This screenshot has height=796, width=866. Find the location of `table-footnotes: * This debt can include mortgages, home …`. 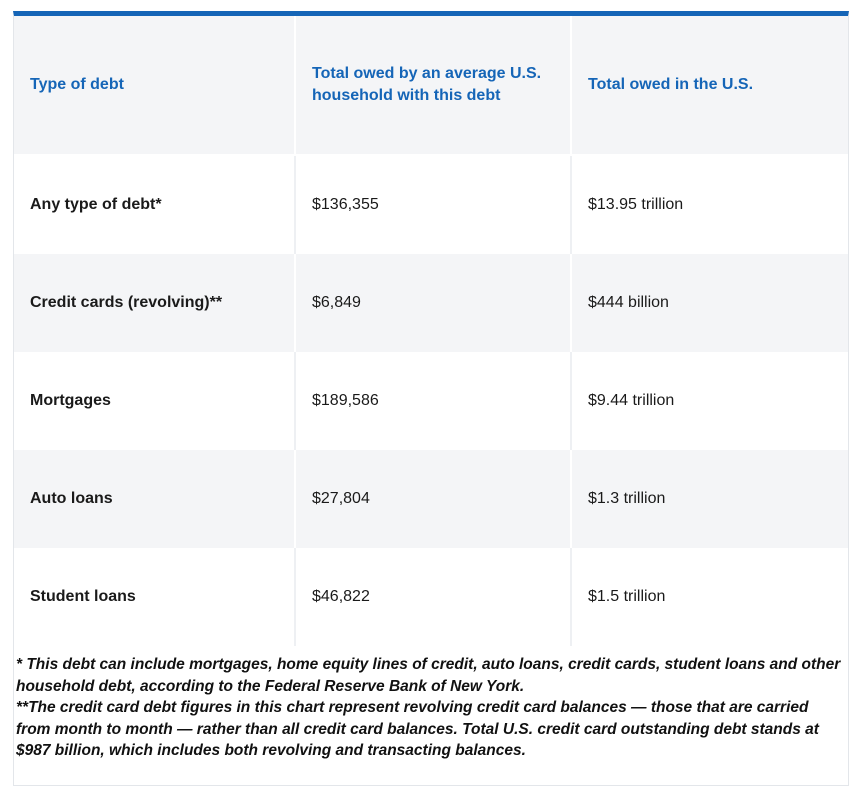

table-footnotes: * This debt can include mortgages, home … is located at coordinates (431, 708).